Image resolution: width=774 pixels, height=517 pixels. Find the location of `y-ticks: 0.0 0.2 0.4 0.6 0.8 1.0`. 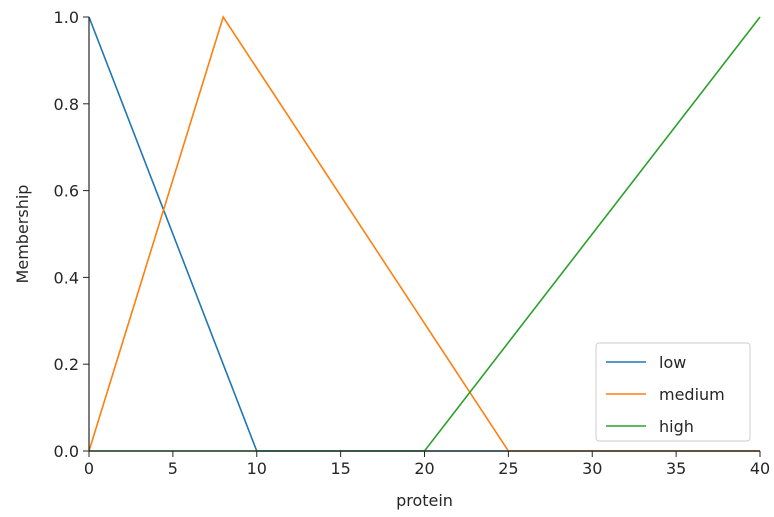

y-ticks: 0.0 0.2 0.4 0.6 0.8 1.0 is located at coordinates (71, 234).